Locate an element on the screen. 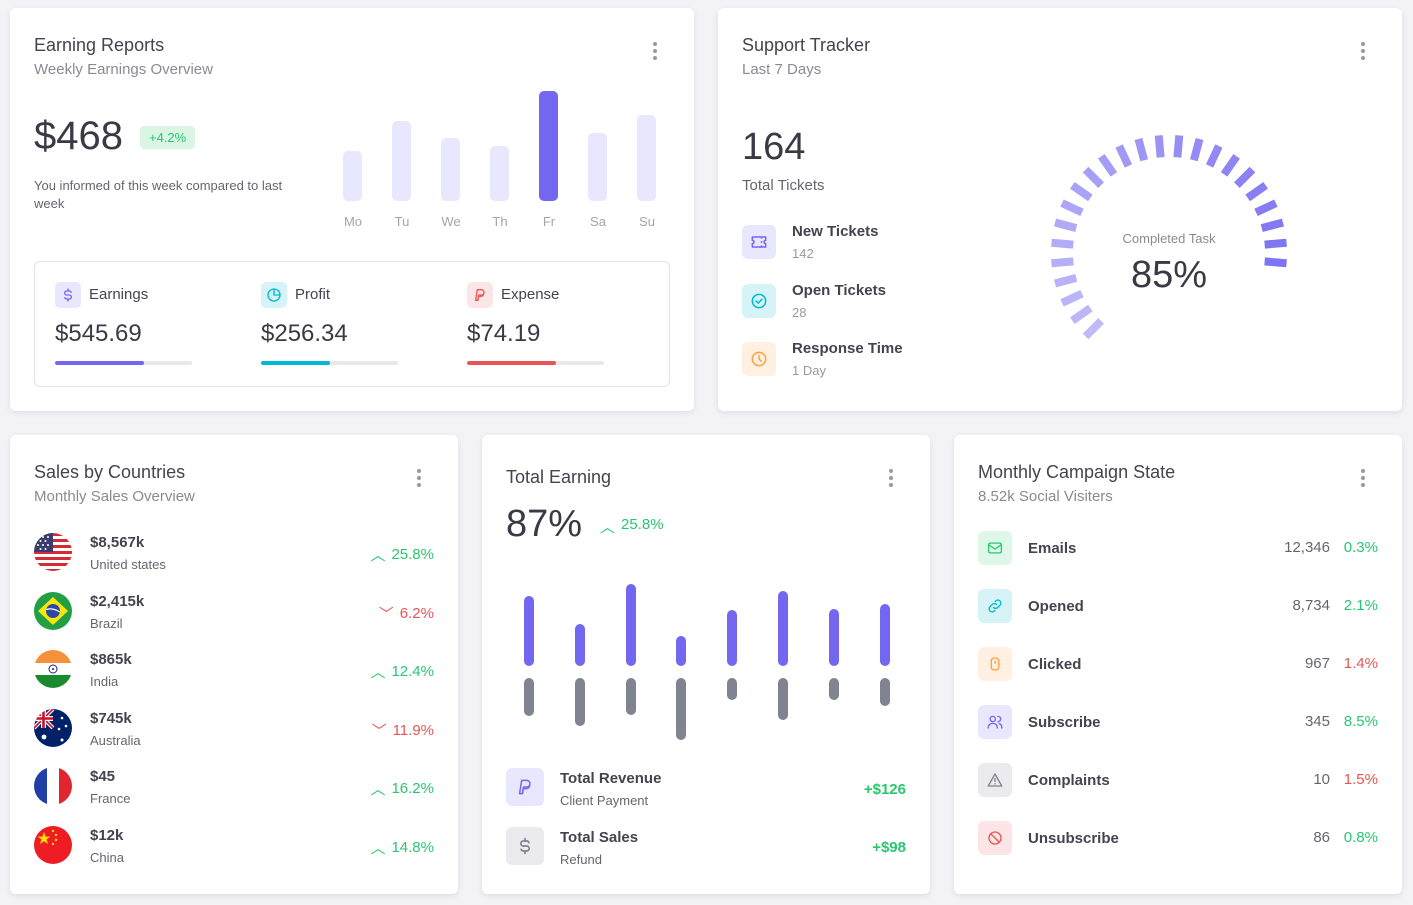 The height and width of the screenshot is (905, 1413). country-change: ︿ 14.8% is located at coordinates (402, 847).